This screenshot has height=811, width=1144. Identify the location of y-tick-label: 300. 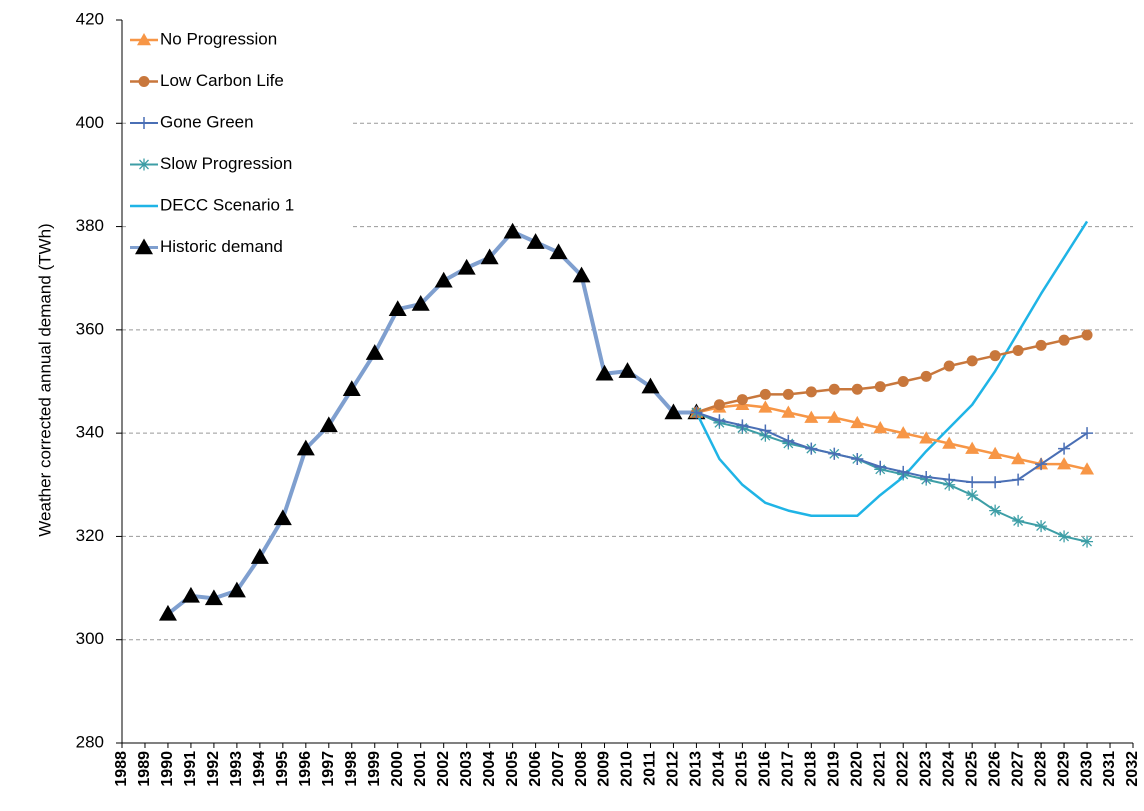
(90, 638).